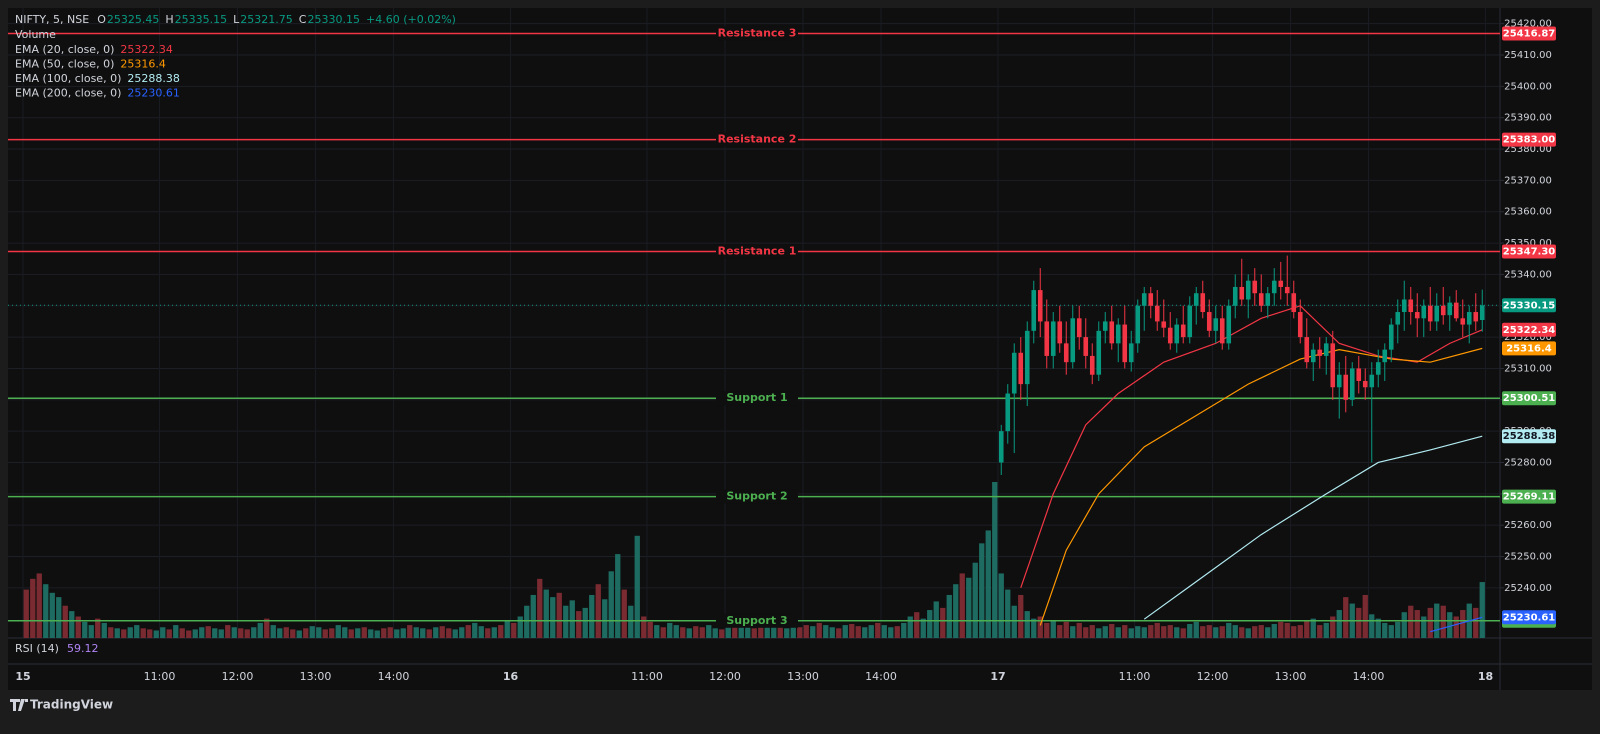 The height and width of the screenshot is (734, 1600). What do you see at coordinates (143, 64) in the screenshot?
I see `ema-legend-value: 25316.4` at bounding box center [143, 64].